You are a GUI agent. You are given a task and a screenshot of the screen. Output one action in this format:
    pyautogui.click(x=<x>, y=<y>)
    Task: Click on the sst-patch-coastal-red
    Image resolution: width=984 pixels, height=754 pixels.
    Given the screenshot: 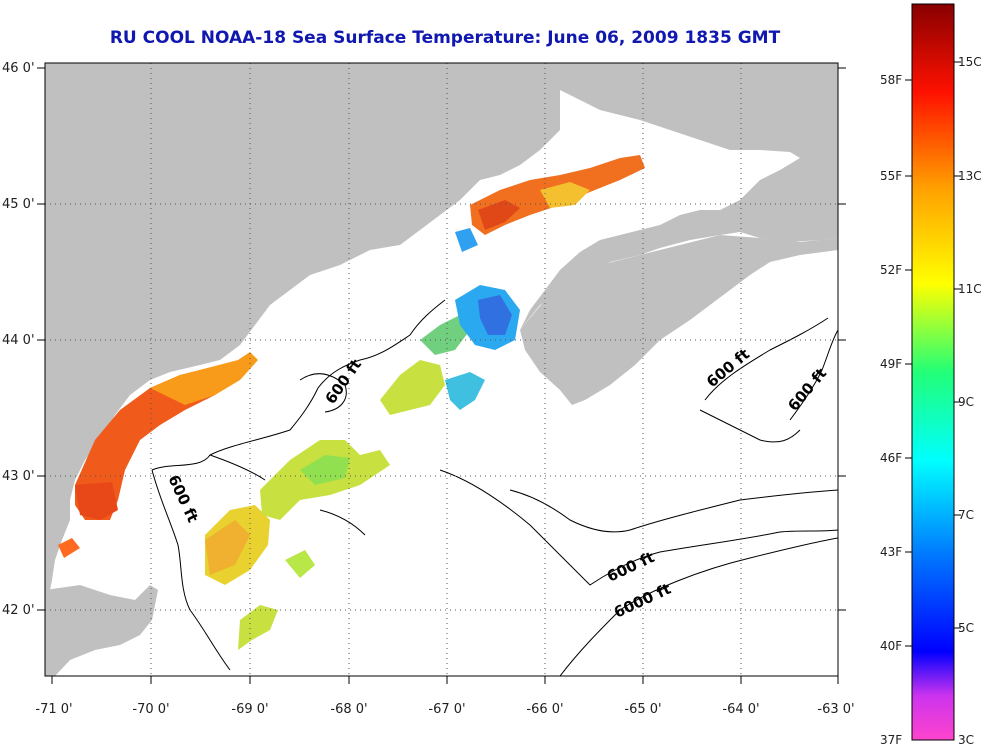 What is the action you would take?
    pyautogui.click(x=96, y=501)
    